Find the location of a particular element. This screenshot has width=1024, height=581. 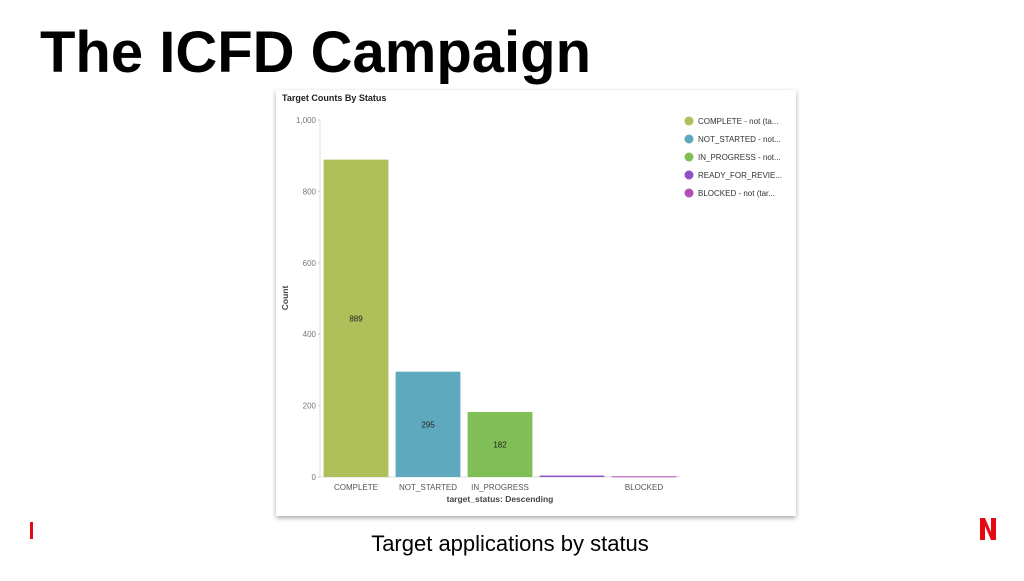

slide-title: The ICFD Campaign is located at coordinates (315, 52).